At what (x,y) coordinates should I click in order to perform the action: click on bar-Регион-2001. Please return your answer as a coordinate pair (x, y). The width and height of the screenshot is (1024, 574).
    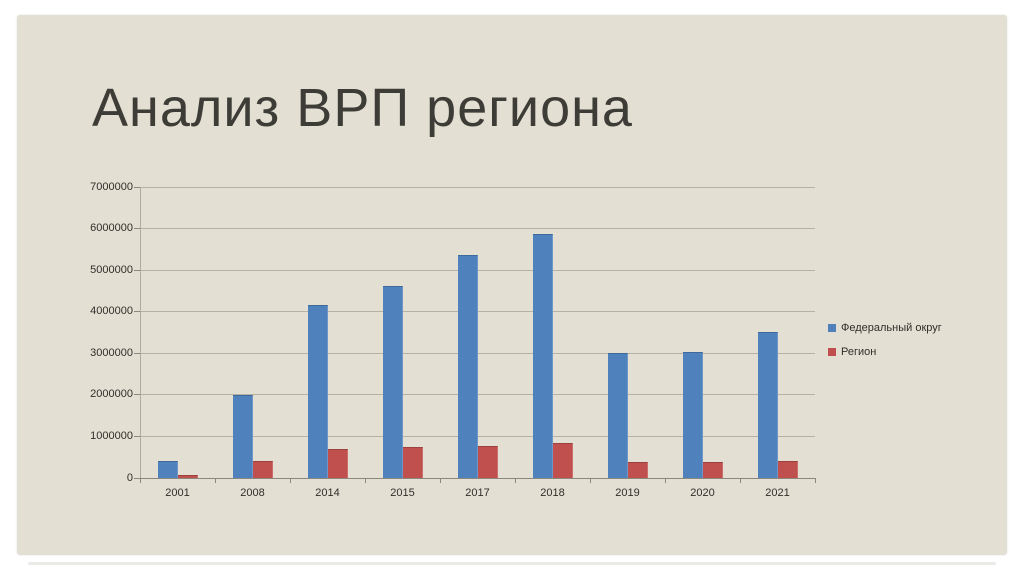
    Looking at the image, I should click on (187, 476).